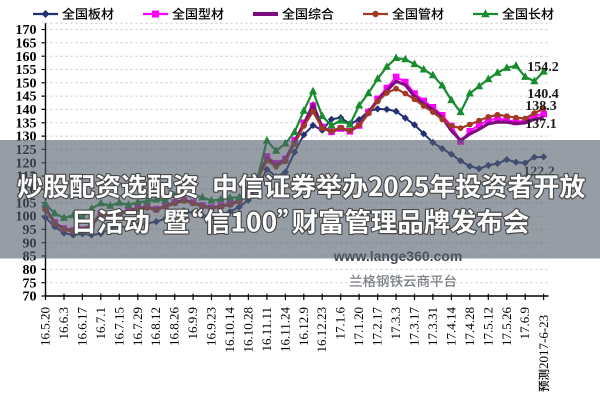 The image size is (600, 405). I want to click on svg-text: 16.8.26, so click(174, 327).